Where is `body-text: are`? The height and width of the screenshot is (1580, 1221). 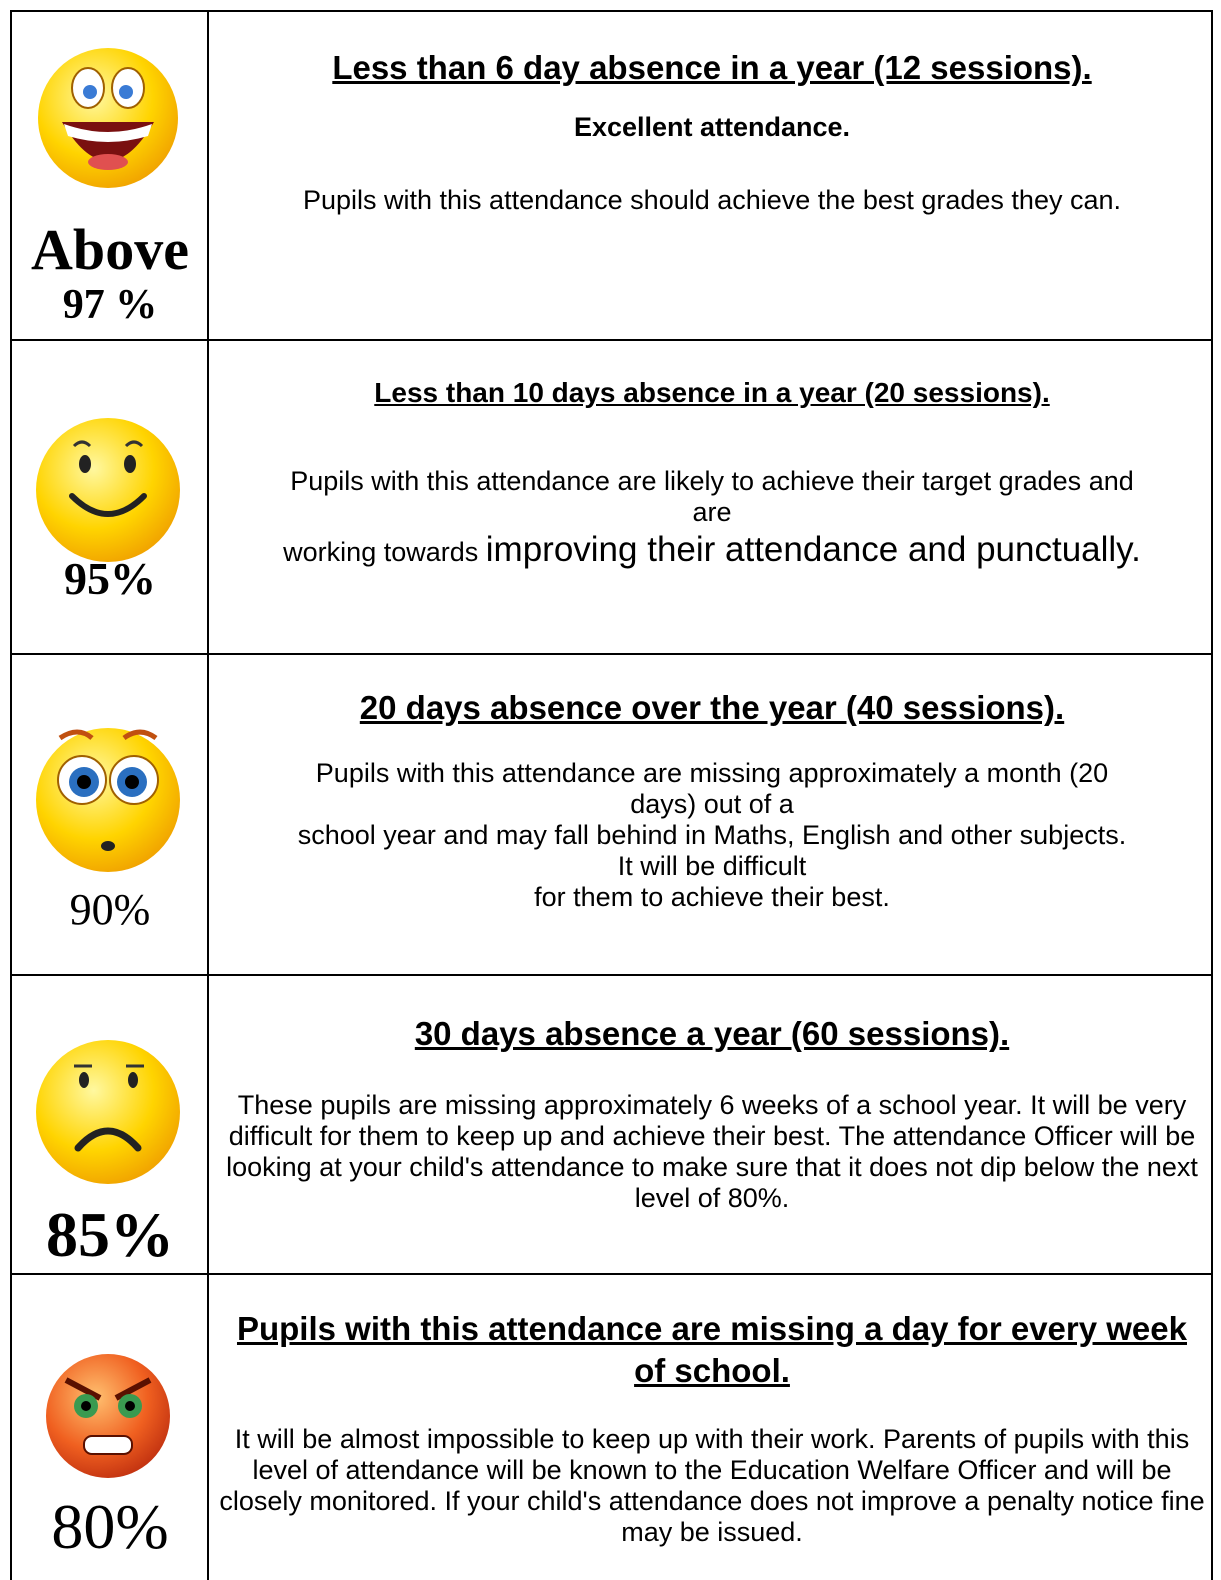 body-text: are is located at coordinates (712, 512).